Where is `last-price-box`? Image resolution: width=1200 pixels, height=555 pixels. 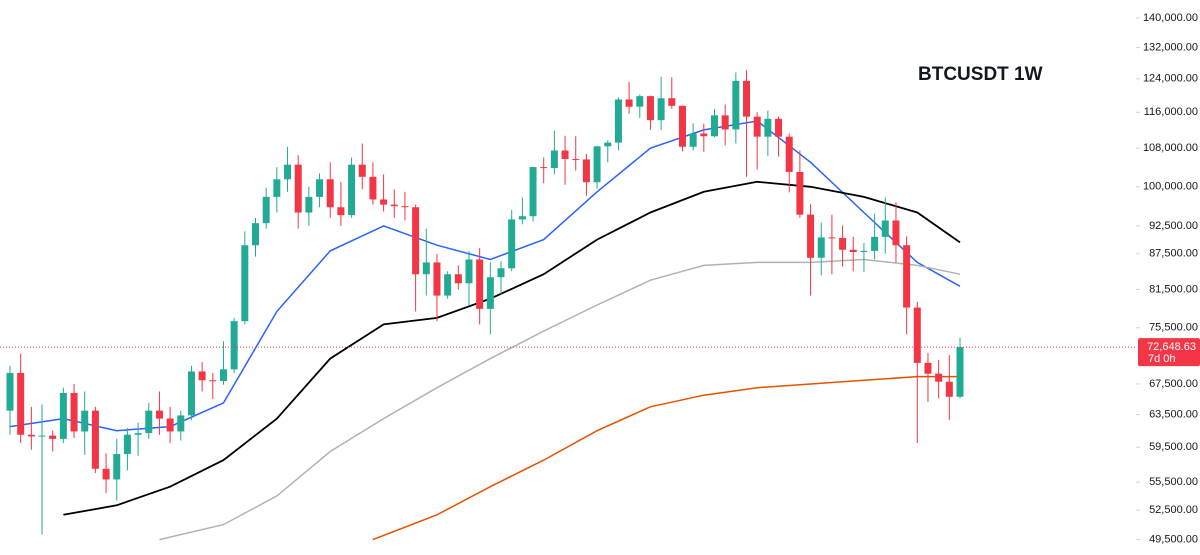 last-price-box is located at coordinates (1169, 352).